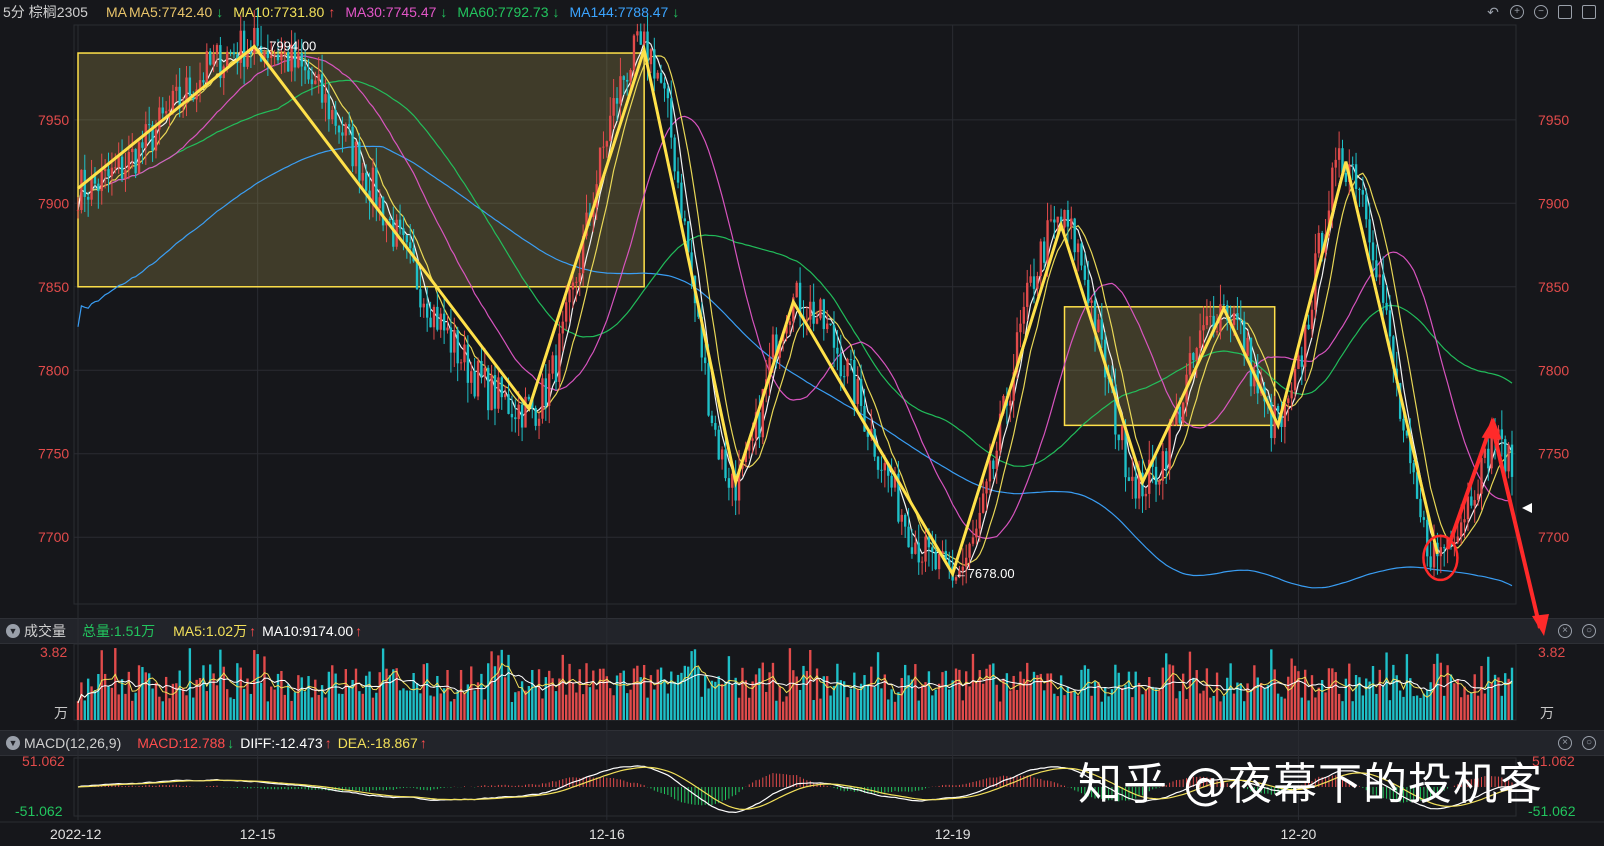 This screenshot has width=1604, height=846. Describe the element at coordinates (1541, 12) in the screenshot. I see `zoom-out-icon: −` at that location.